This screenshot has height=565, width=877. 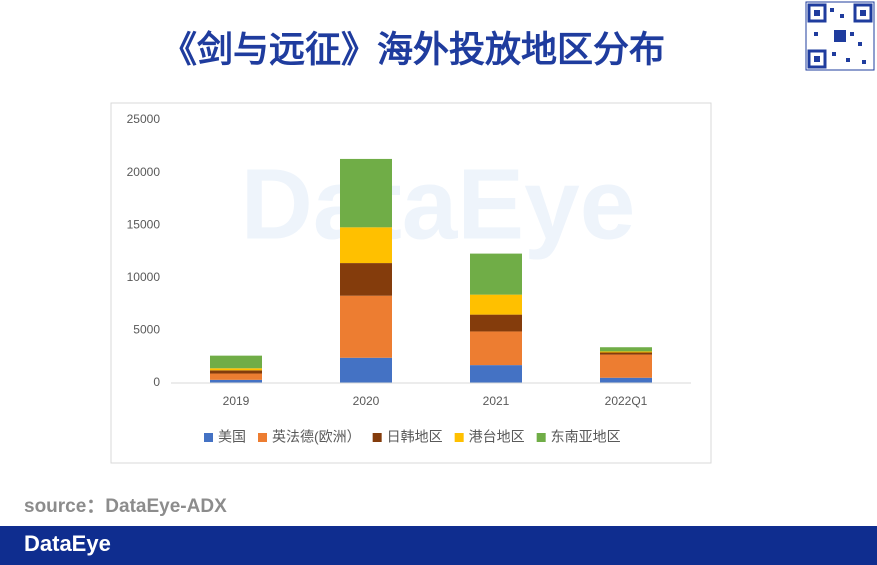 What do you see at coordinates (840, 36) in the screenshot?
I see `qr-code` at bounding box center [840, 36].